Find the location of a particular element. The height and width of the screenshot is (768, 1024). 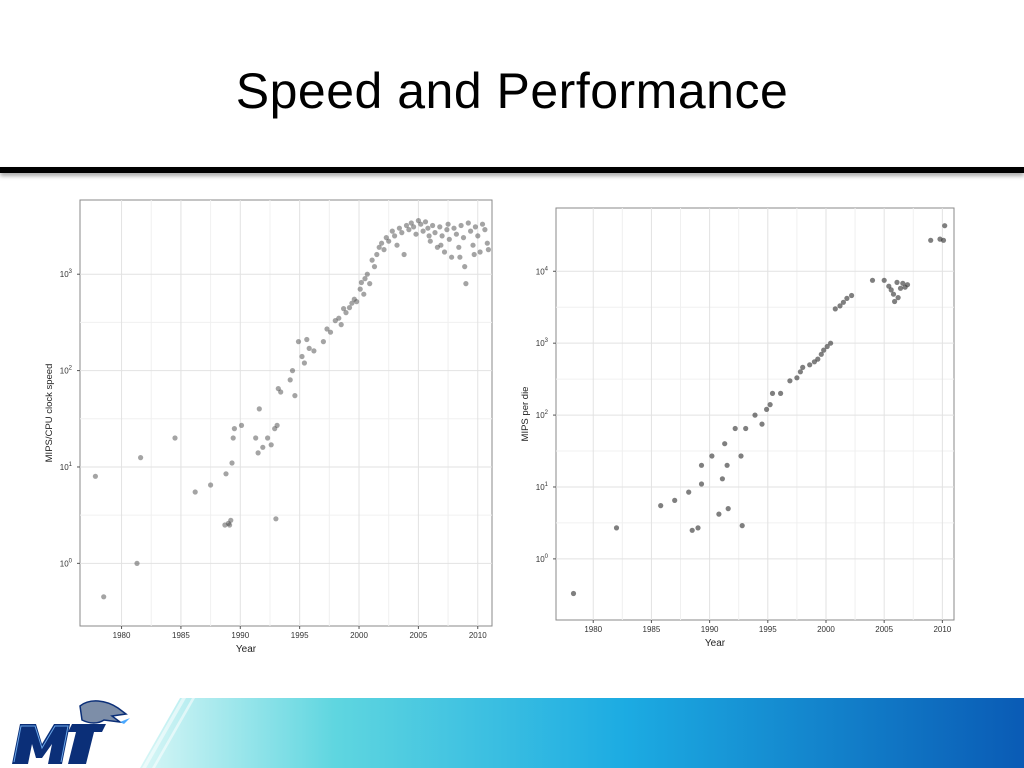

title-divider is located at coordinates (512, 170).